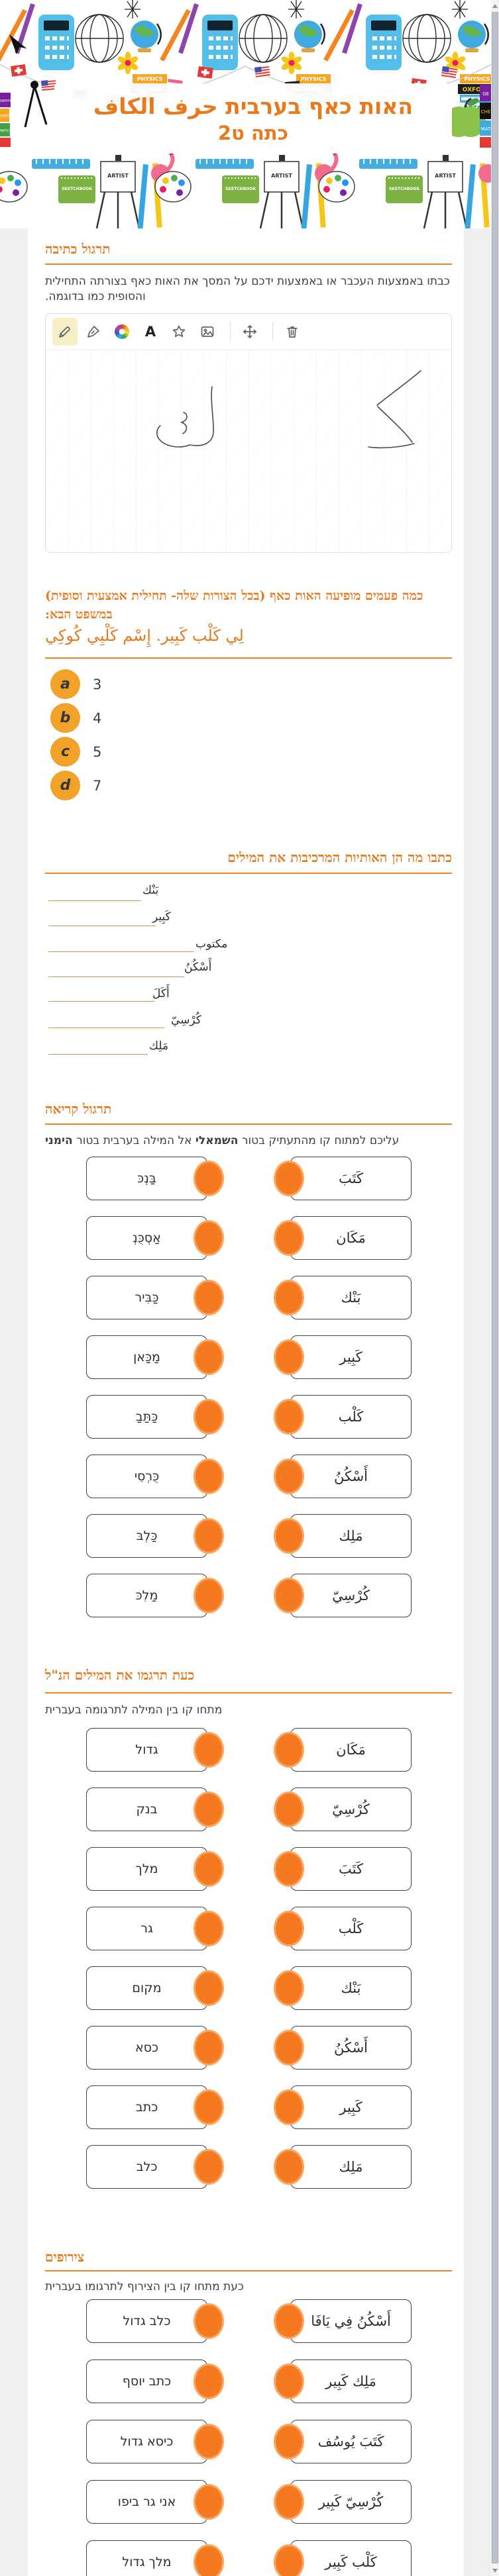  I want to click on scroll-up-arrow-icon, so click(495, 6).